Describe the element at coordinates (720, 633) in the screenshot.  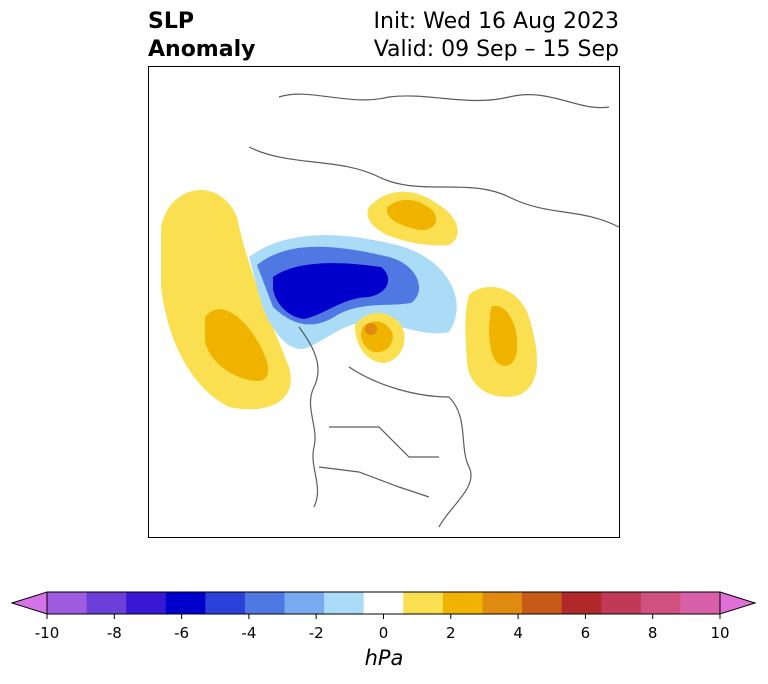
I see `colorbar-tick-label: 10` at that location.